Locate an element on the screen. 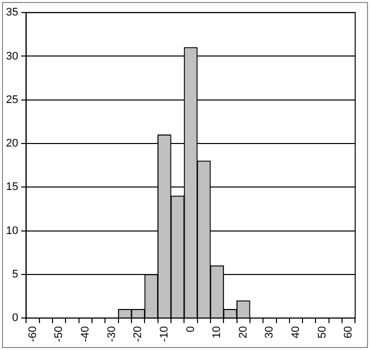 This screenshot has width=370, height=350. x-tick-label: -20 is located at coordinates (138, 334).